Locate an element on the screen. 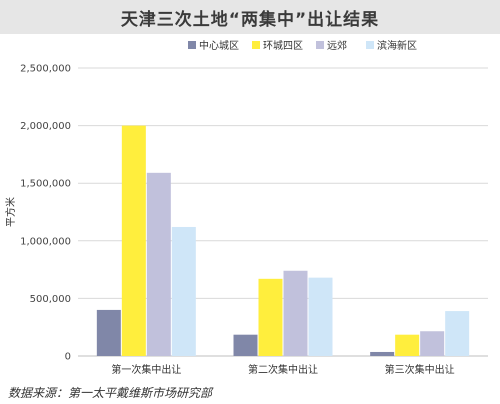 The width and height of the screenshot is (500, 404). y-tick-label: 500,000 is located at coordinates (50, 299).